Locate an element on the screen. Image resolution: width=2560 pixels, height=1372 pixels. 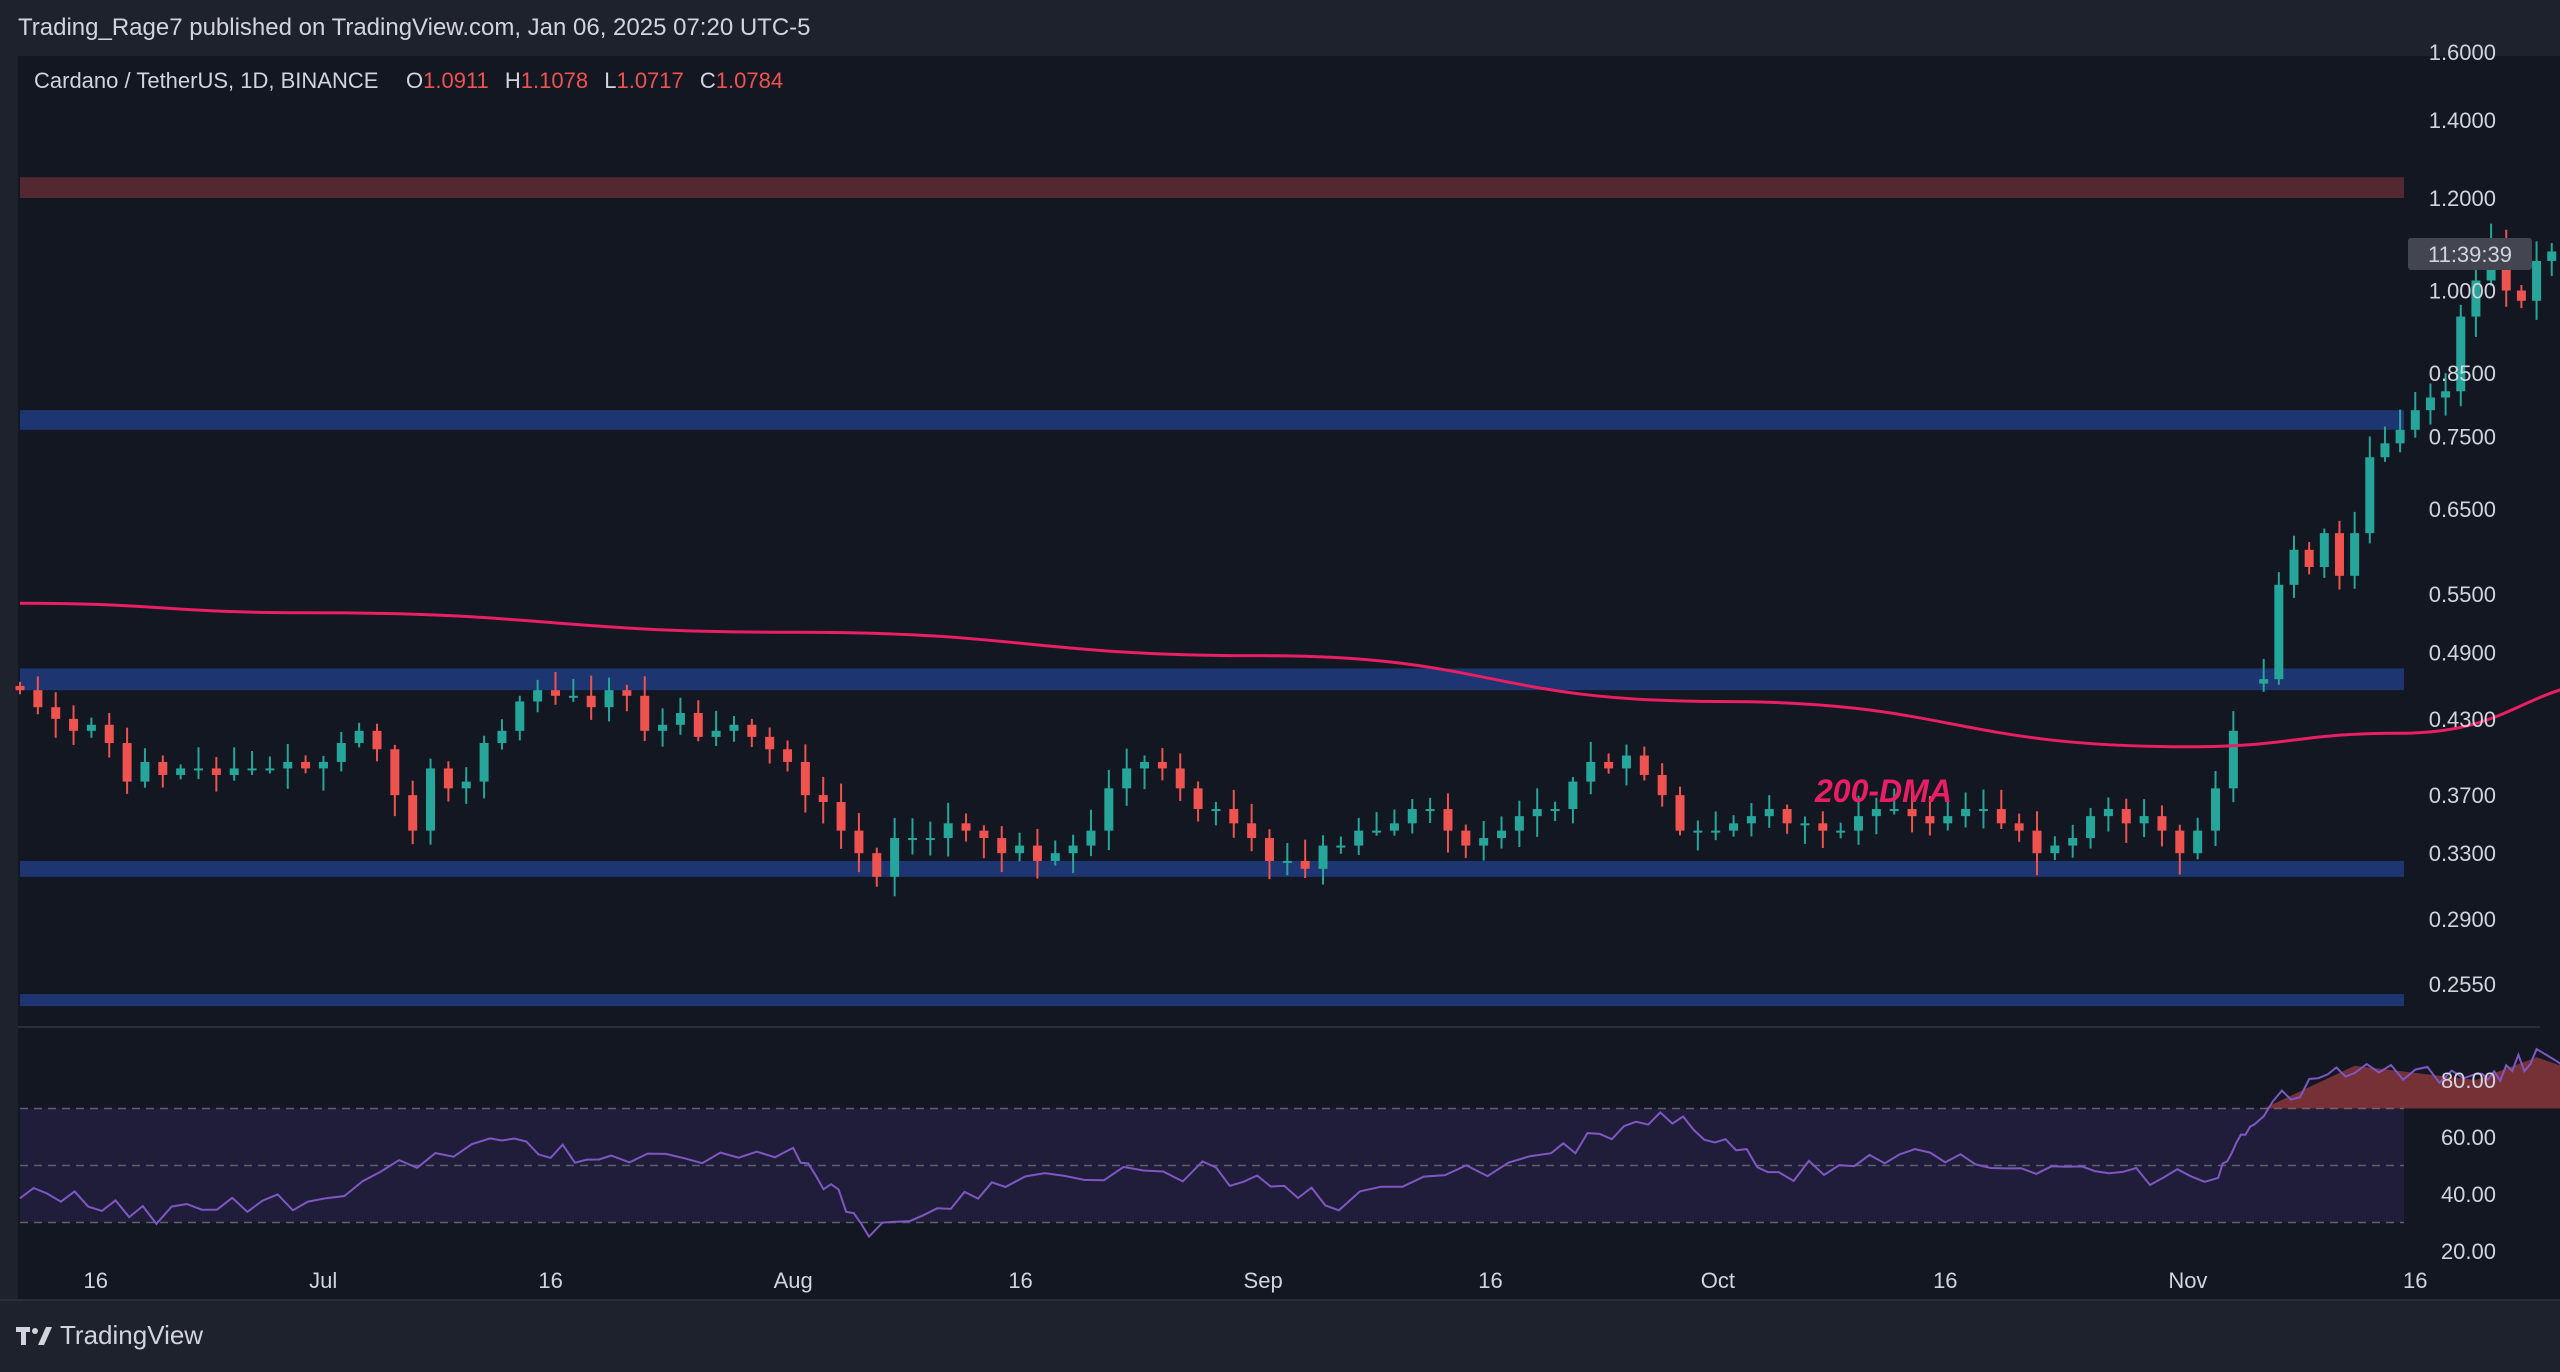
rsi-tick-2: 40.00 is located at coordinates (2468, 1194).